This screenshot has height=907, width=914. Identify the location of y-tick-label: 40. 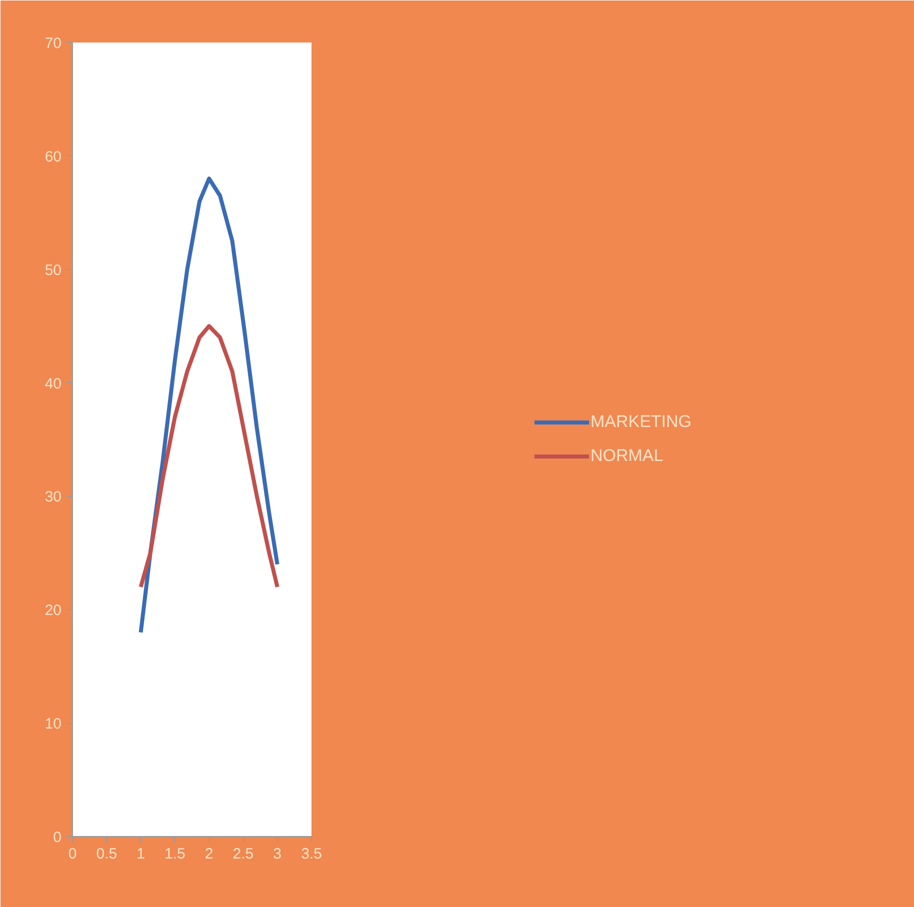
(53, 383).